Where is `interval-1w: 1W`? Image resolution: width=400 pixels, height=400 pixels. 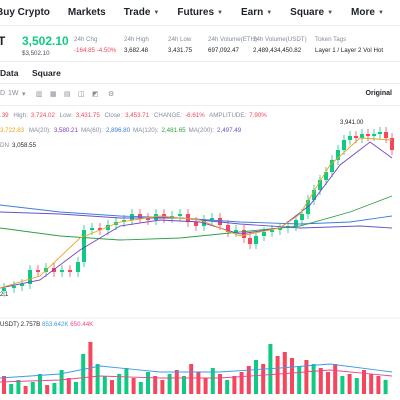 interval-1w: 1W is located at coordinates (13, 93).